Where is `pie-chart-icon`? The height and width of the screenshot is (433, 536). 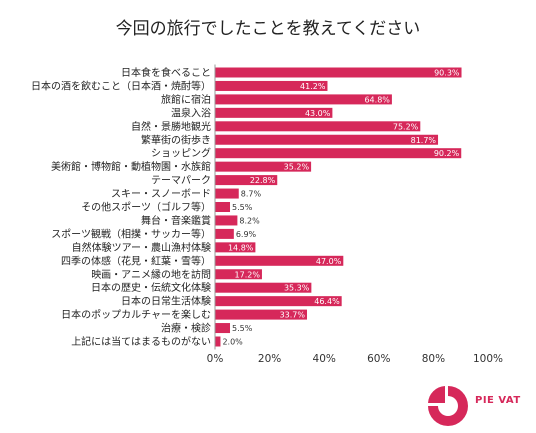 pie-chart-icon is located at coordinates (448, 406).